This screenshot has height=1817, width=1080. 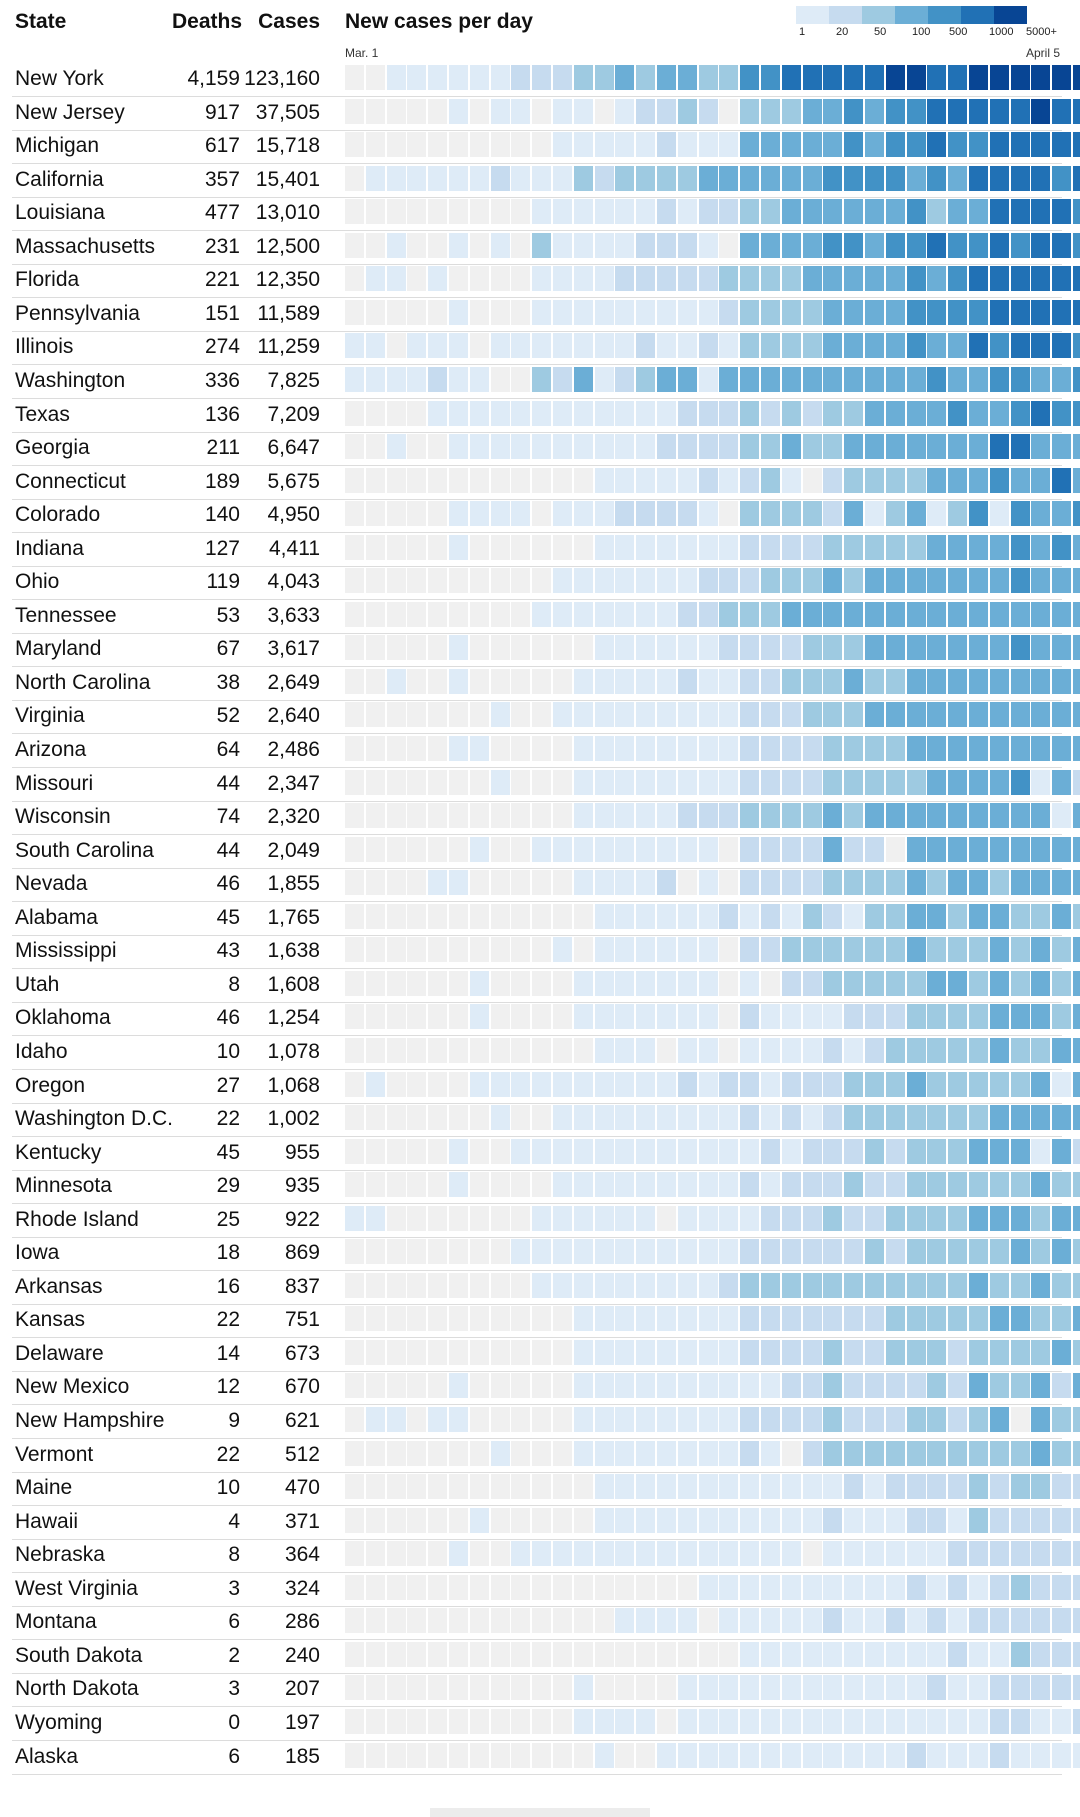 What do you see at coordinates (546, 113) in the screenshot?
I see `table-row: New Jersey 917 37,505` at bounding box center [546, 113].